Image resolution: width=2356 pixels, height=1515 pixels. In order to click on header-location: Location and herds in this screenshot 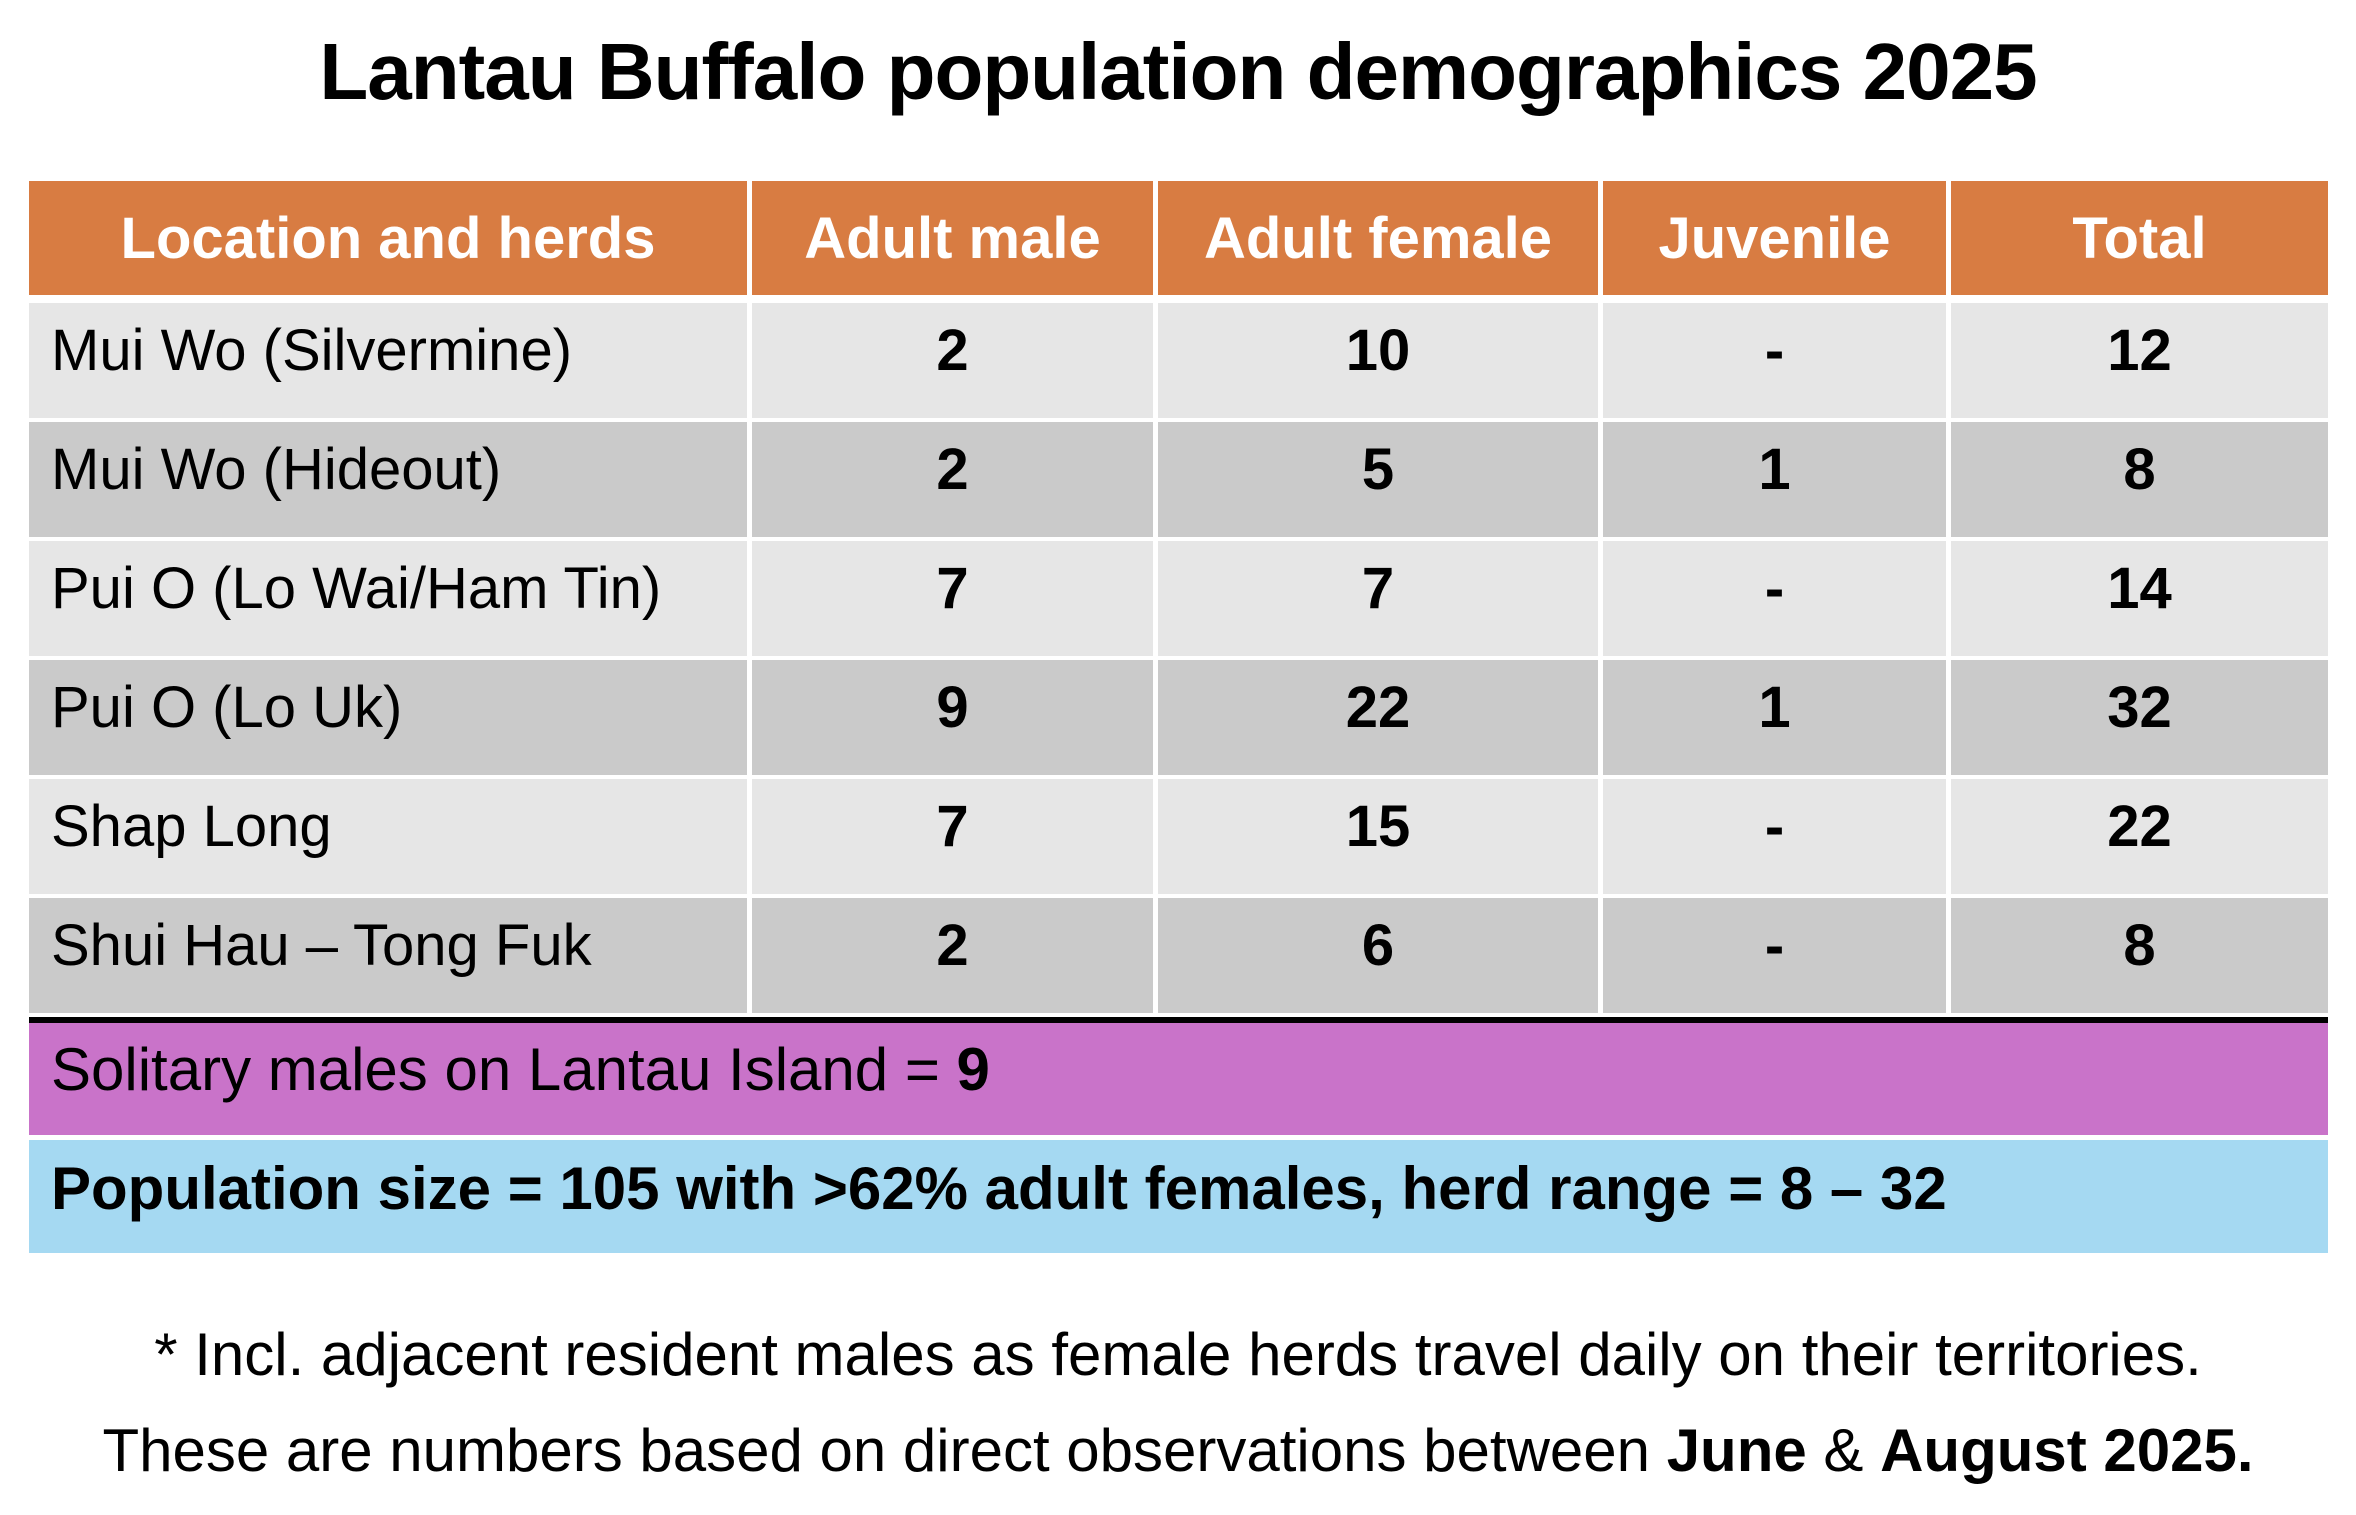, I will do `click(388, 238)`.